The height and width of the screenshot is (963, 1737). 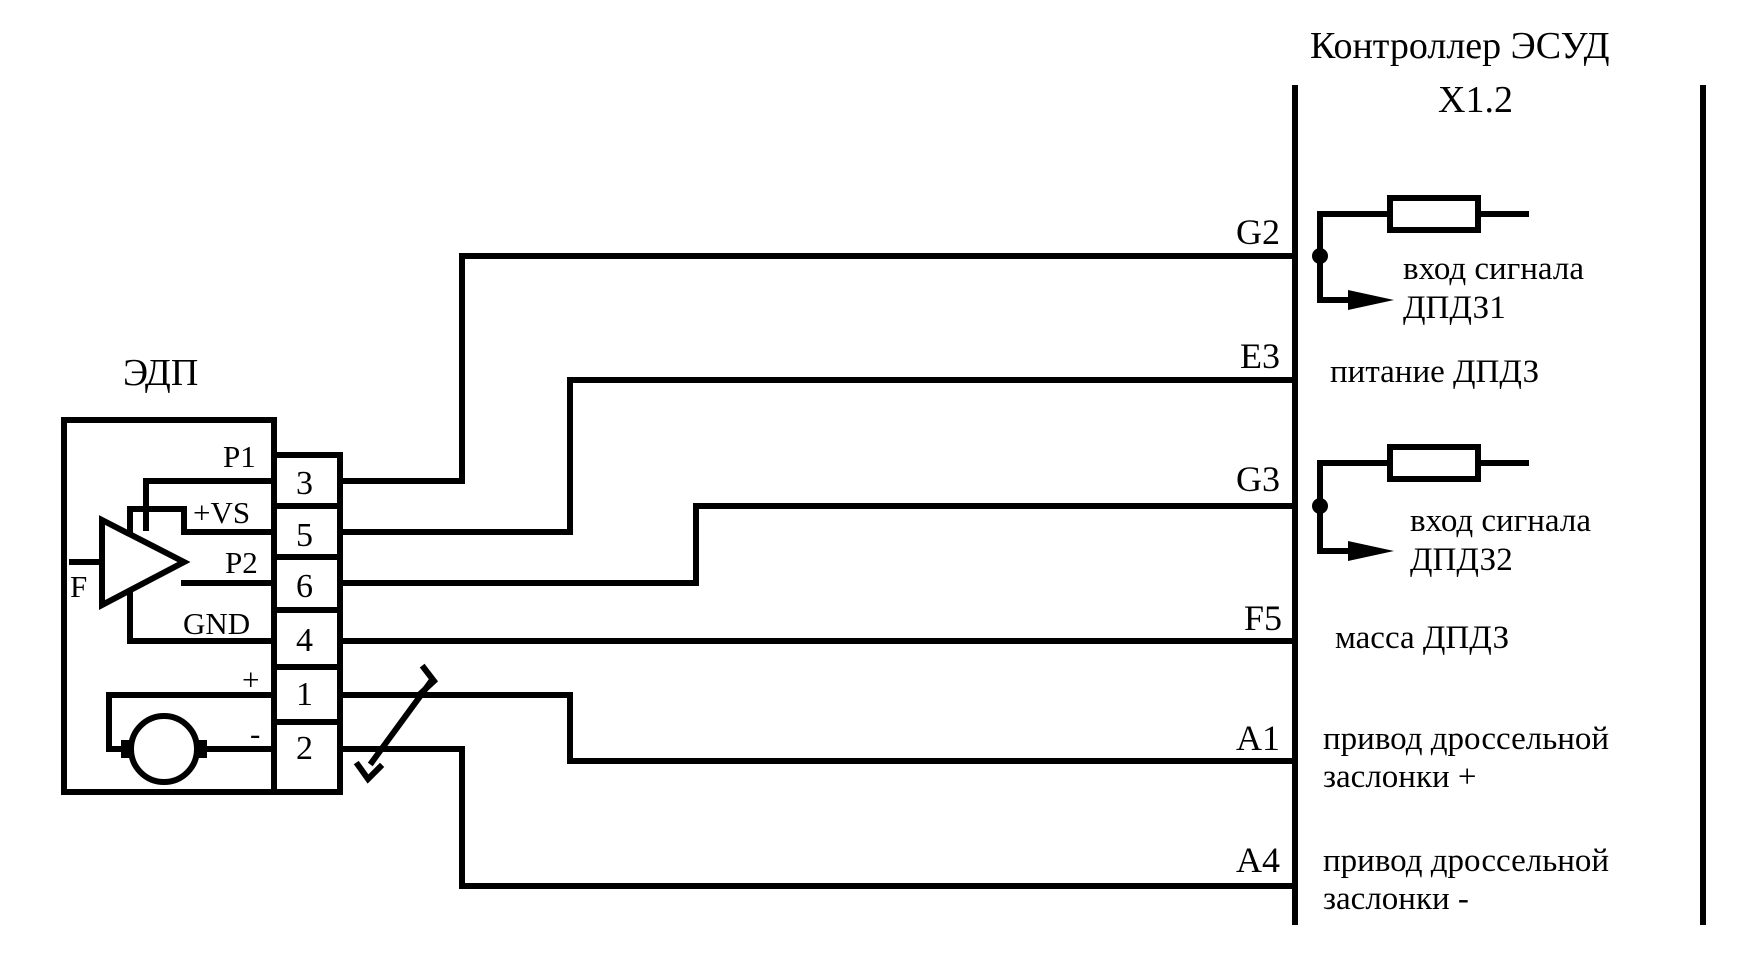 What do you see at coordinates (1420, 502) in the screenshot?
I see `g3-input-circuit` at bounding box center [1420, 502].